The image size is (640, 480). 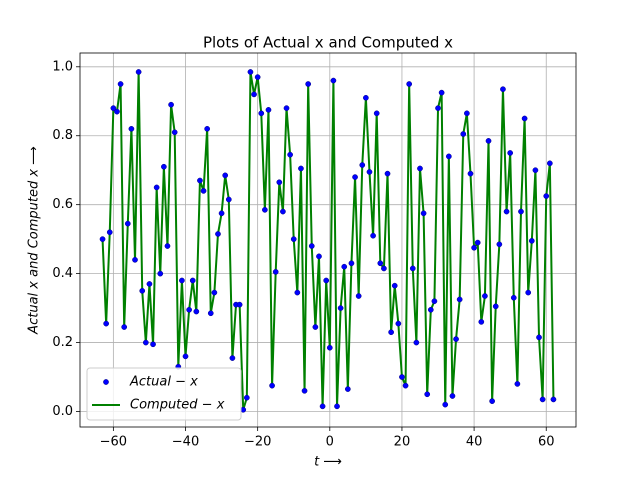 I want to click on x-tick-label: 20, so click(x=402, y=442).